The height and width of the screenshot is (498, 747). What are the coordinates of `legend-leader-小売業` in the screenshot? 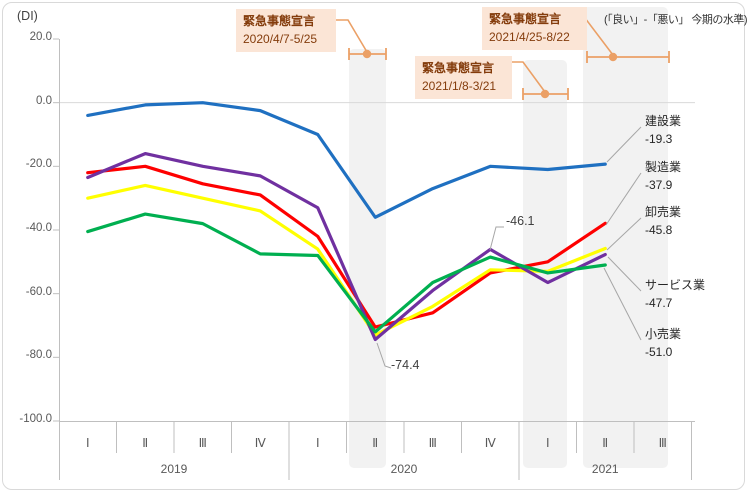 It's located at (622, 304).